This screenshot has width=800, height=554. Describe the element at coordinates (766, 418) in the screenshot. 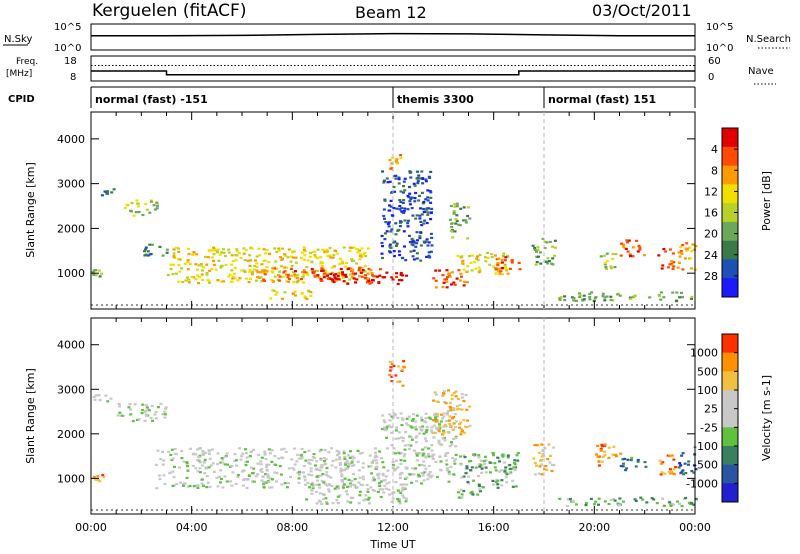

I see `velocity-colorbar-label: Velocity [m s-1]` at that location.